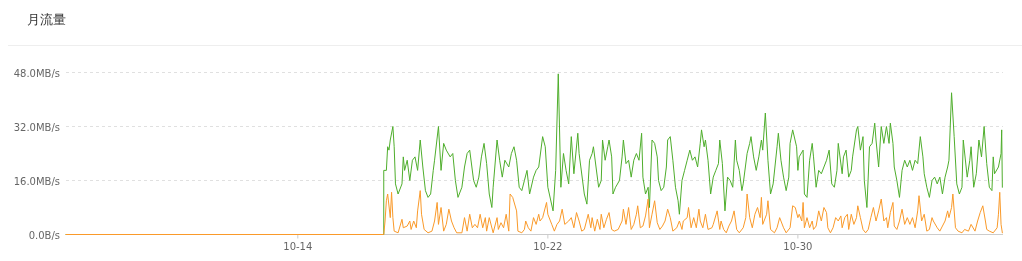 The height and width of the screenshot is (261, 1022). I want to click on y-tick-label: 32.0MB/s, so click(36, 127).